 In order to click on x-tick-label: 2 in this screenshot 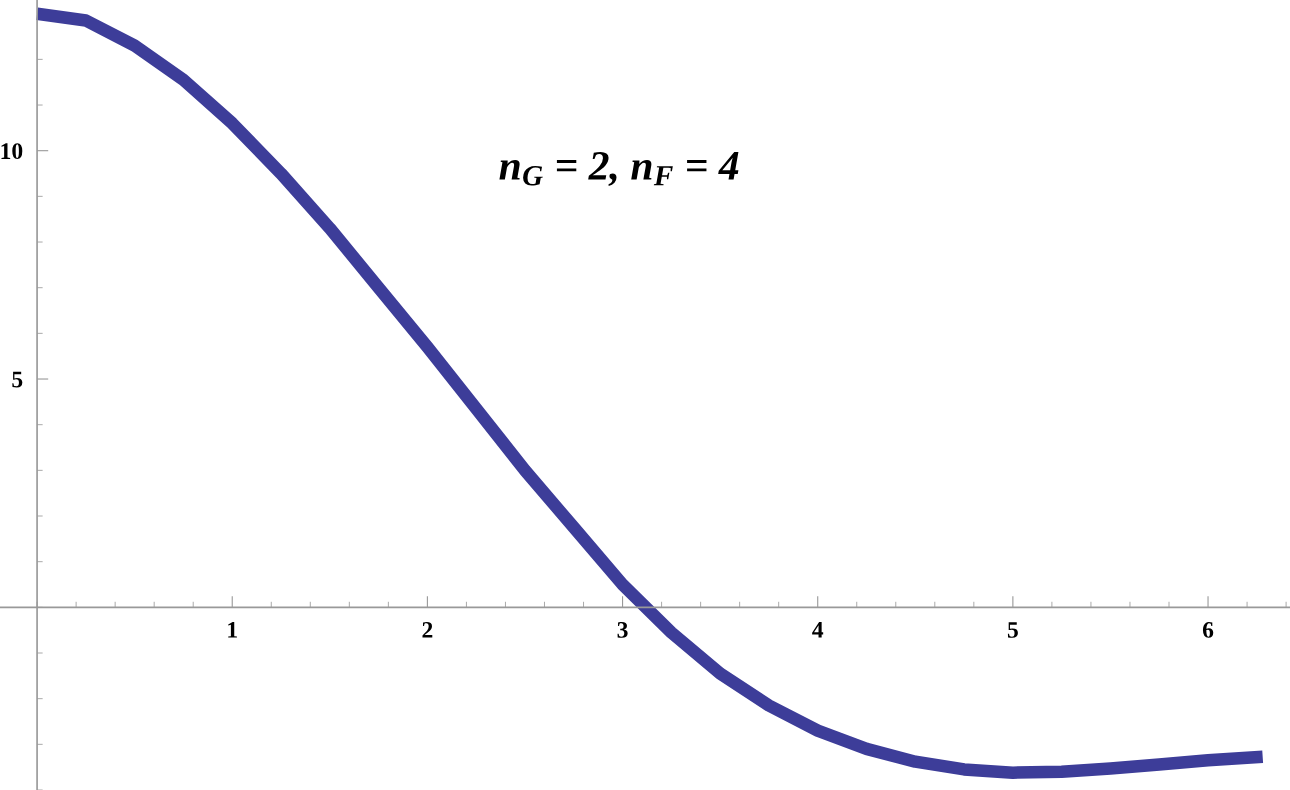, I will do `click(427, 629)`.